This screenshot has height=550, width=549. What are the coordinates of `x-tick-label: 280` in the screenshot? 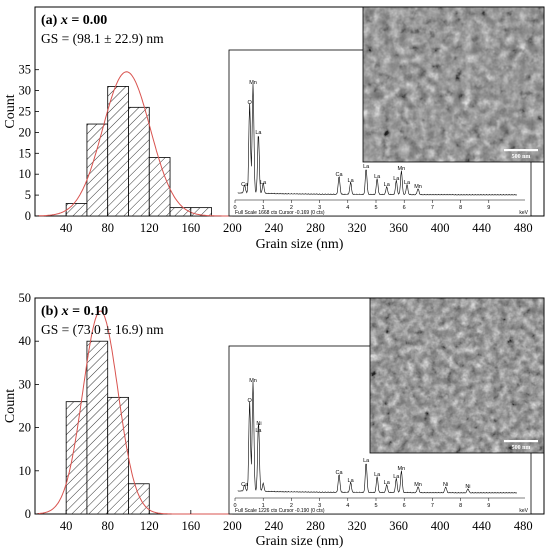 It's located at (315, 526).